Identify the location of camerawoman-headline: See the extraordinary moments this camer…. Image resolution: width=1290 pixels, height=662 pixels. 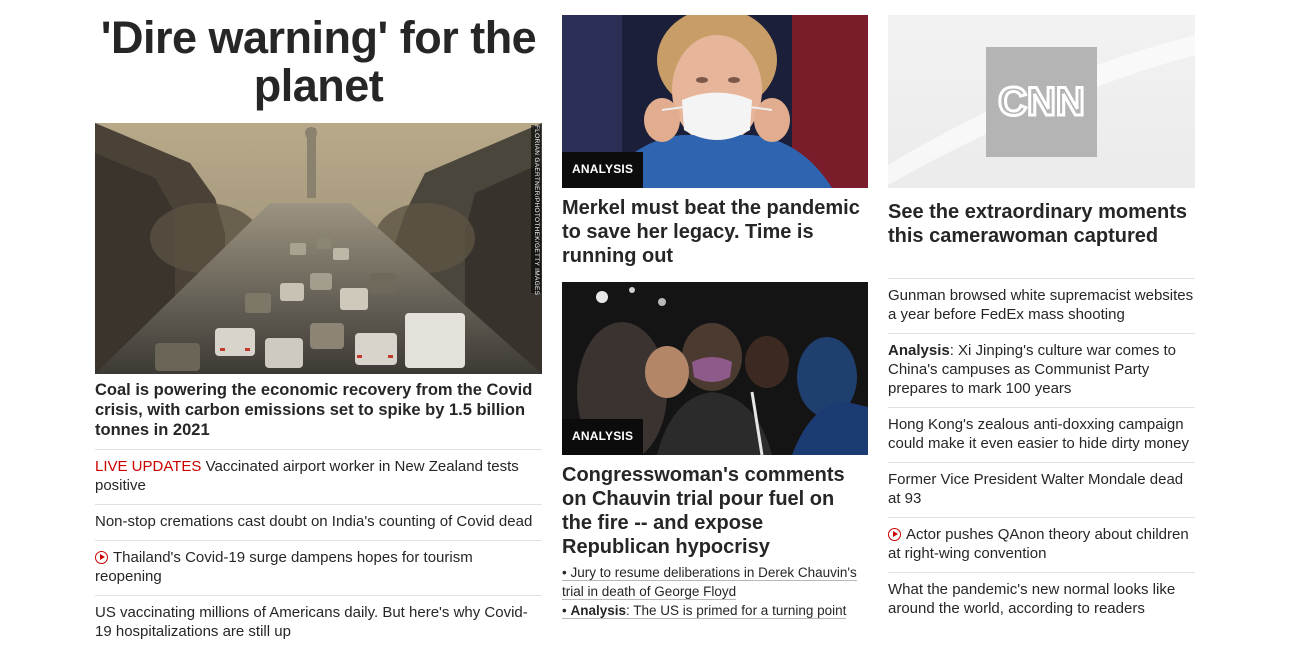
(1037, 224).